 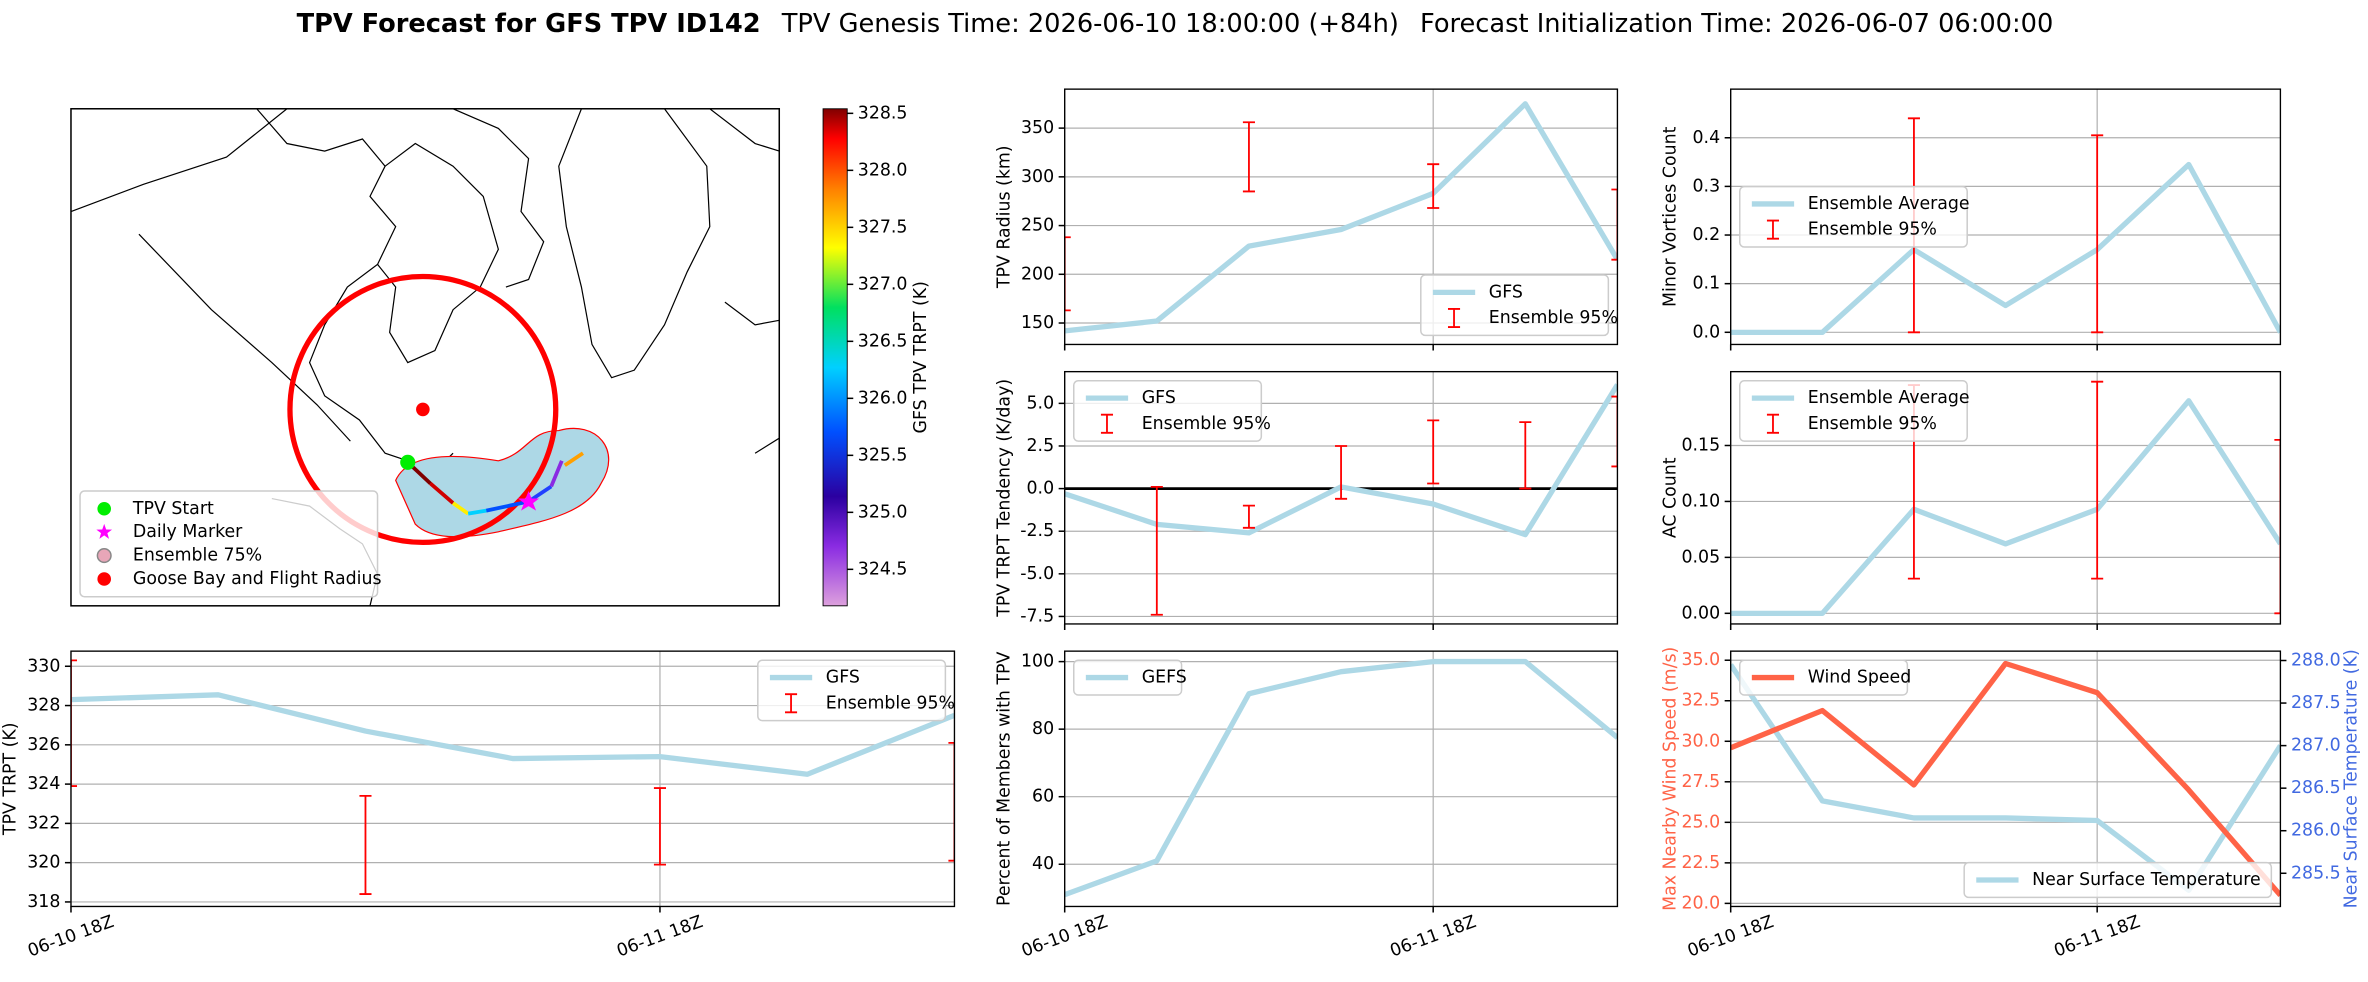 What do you see at coordinates (1700, 741) in the screenshot?
I see `y-tick-label: 30.0` at bounding box center [1700, 741].